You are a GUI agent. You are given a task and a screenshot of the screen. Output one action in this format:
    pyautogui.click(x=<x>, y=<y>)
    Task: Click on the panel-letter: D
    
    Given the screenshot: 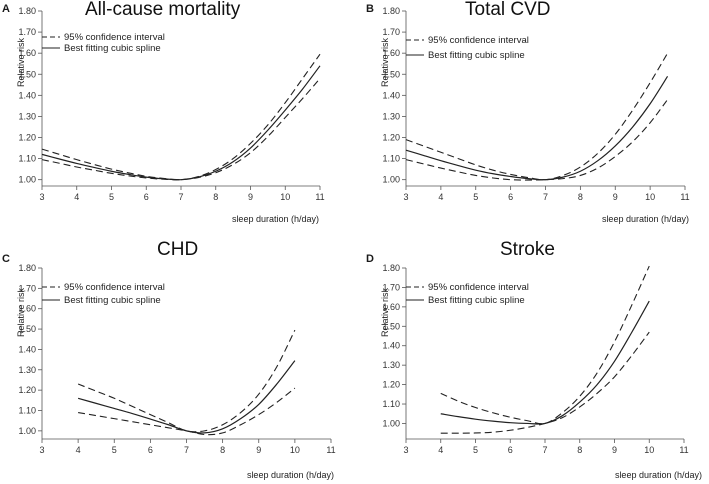 What is the action you would take?
    pyautogui.click(x=370, y=259)
    